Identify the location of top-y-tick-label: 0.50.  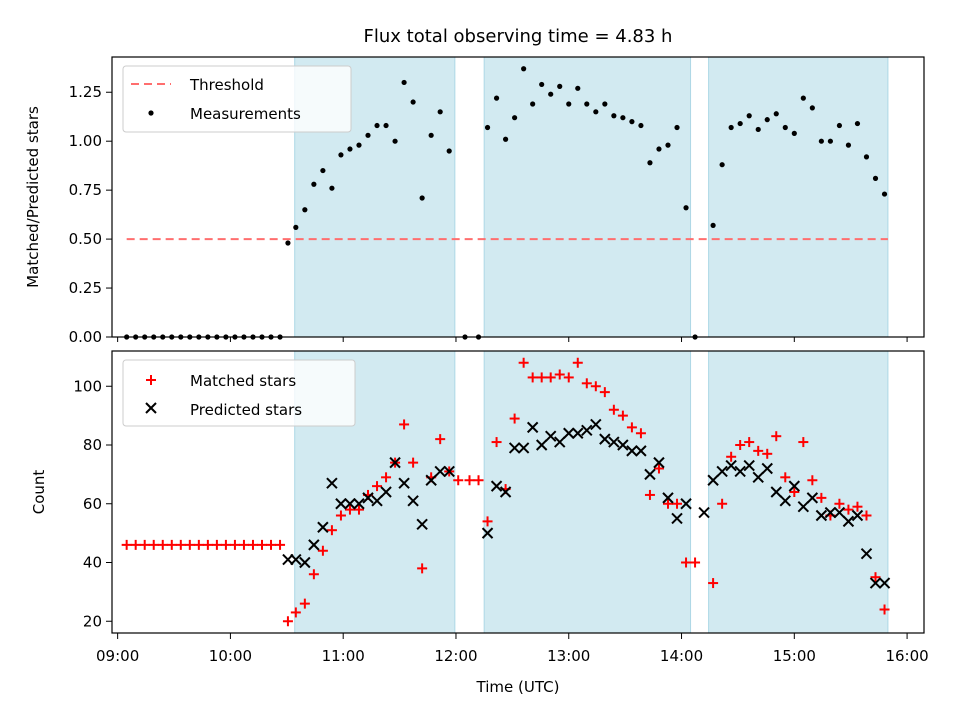
(85, 239).